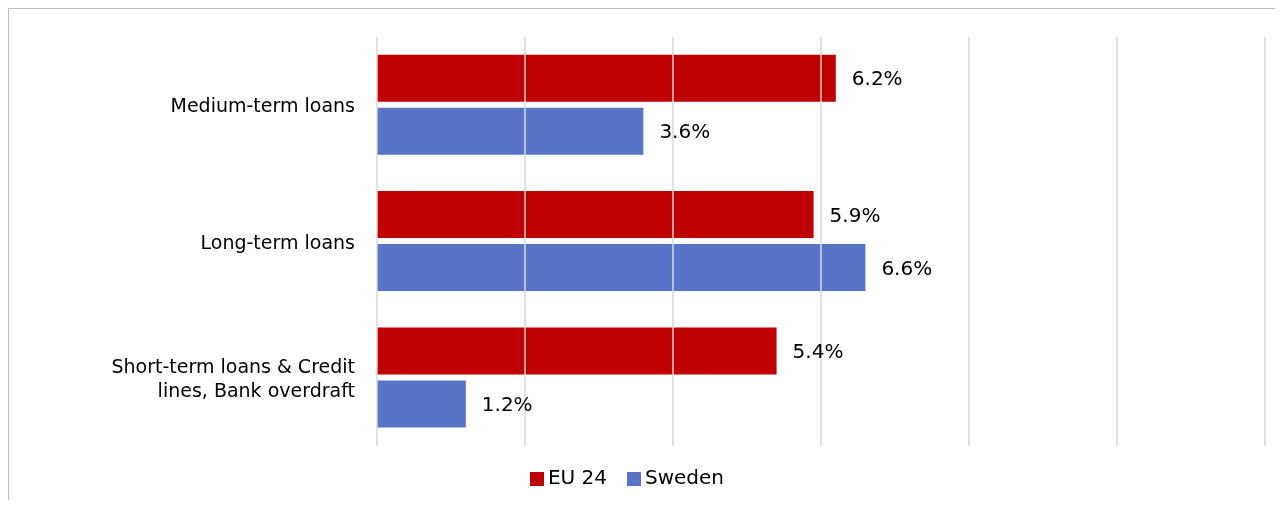 The image size is (1282, 507). I want to click on data-label: 3.6%, so click(685, 131).